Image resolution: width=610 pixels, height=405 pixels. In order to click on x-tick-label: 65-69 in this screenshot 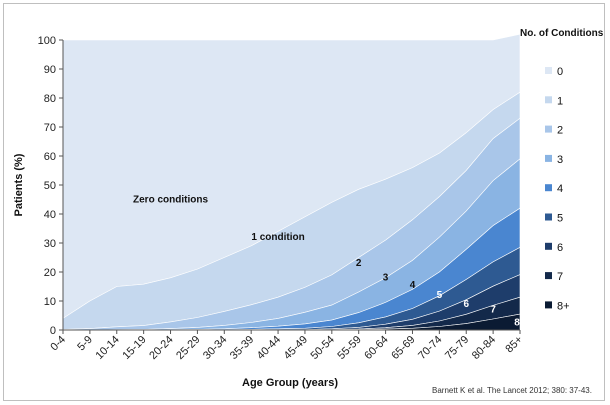, I will do `click(403, 348)`.